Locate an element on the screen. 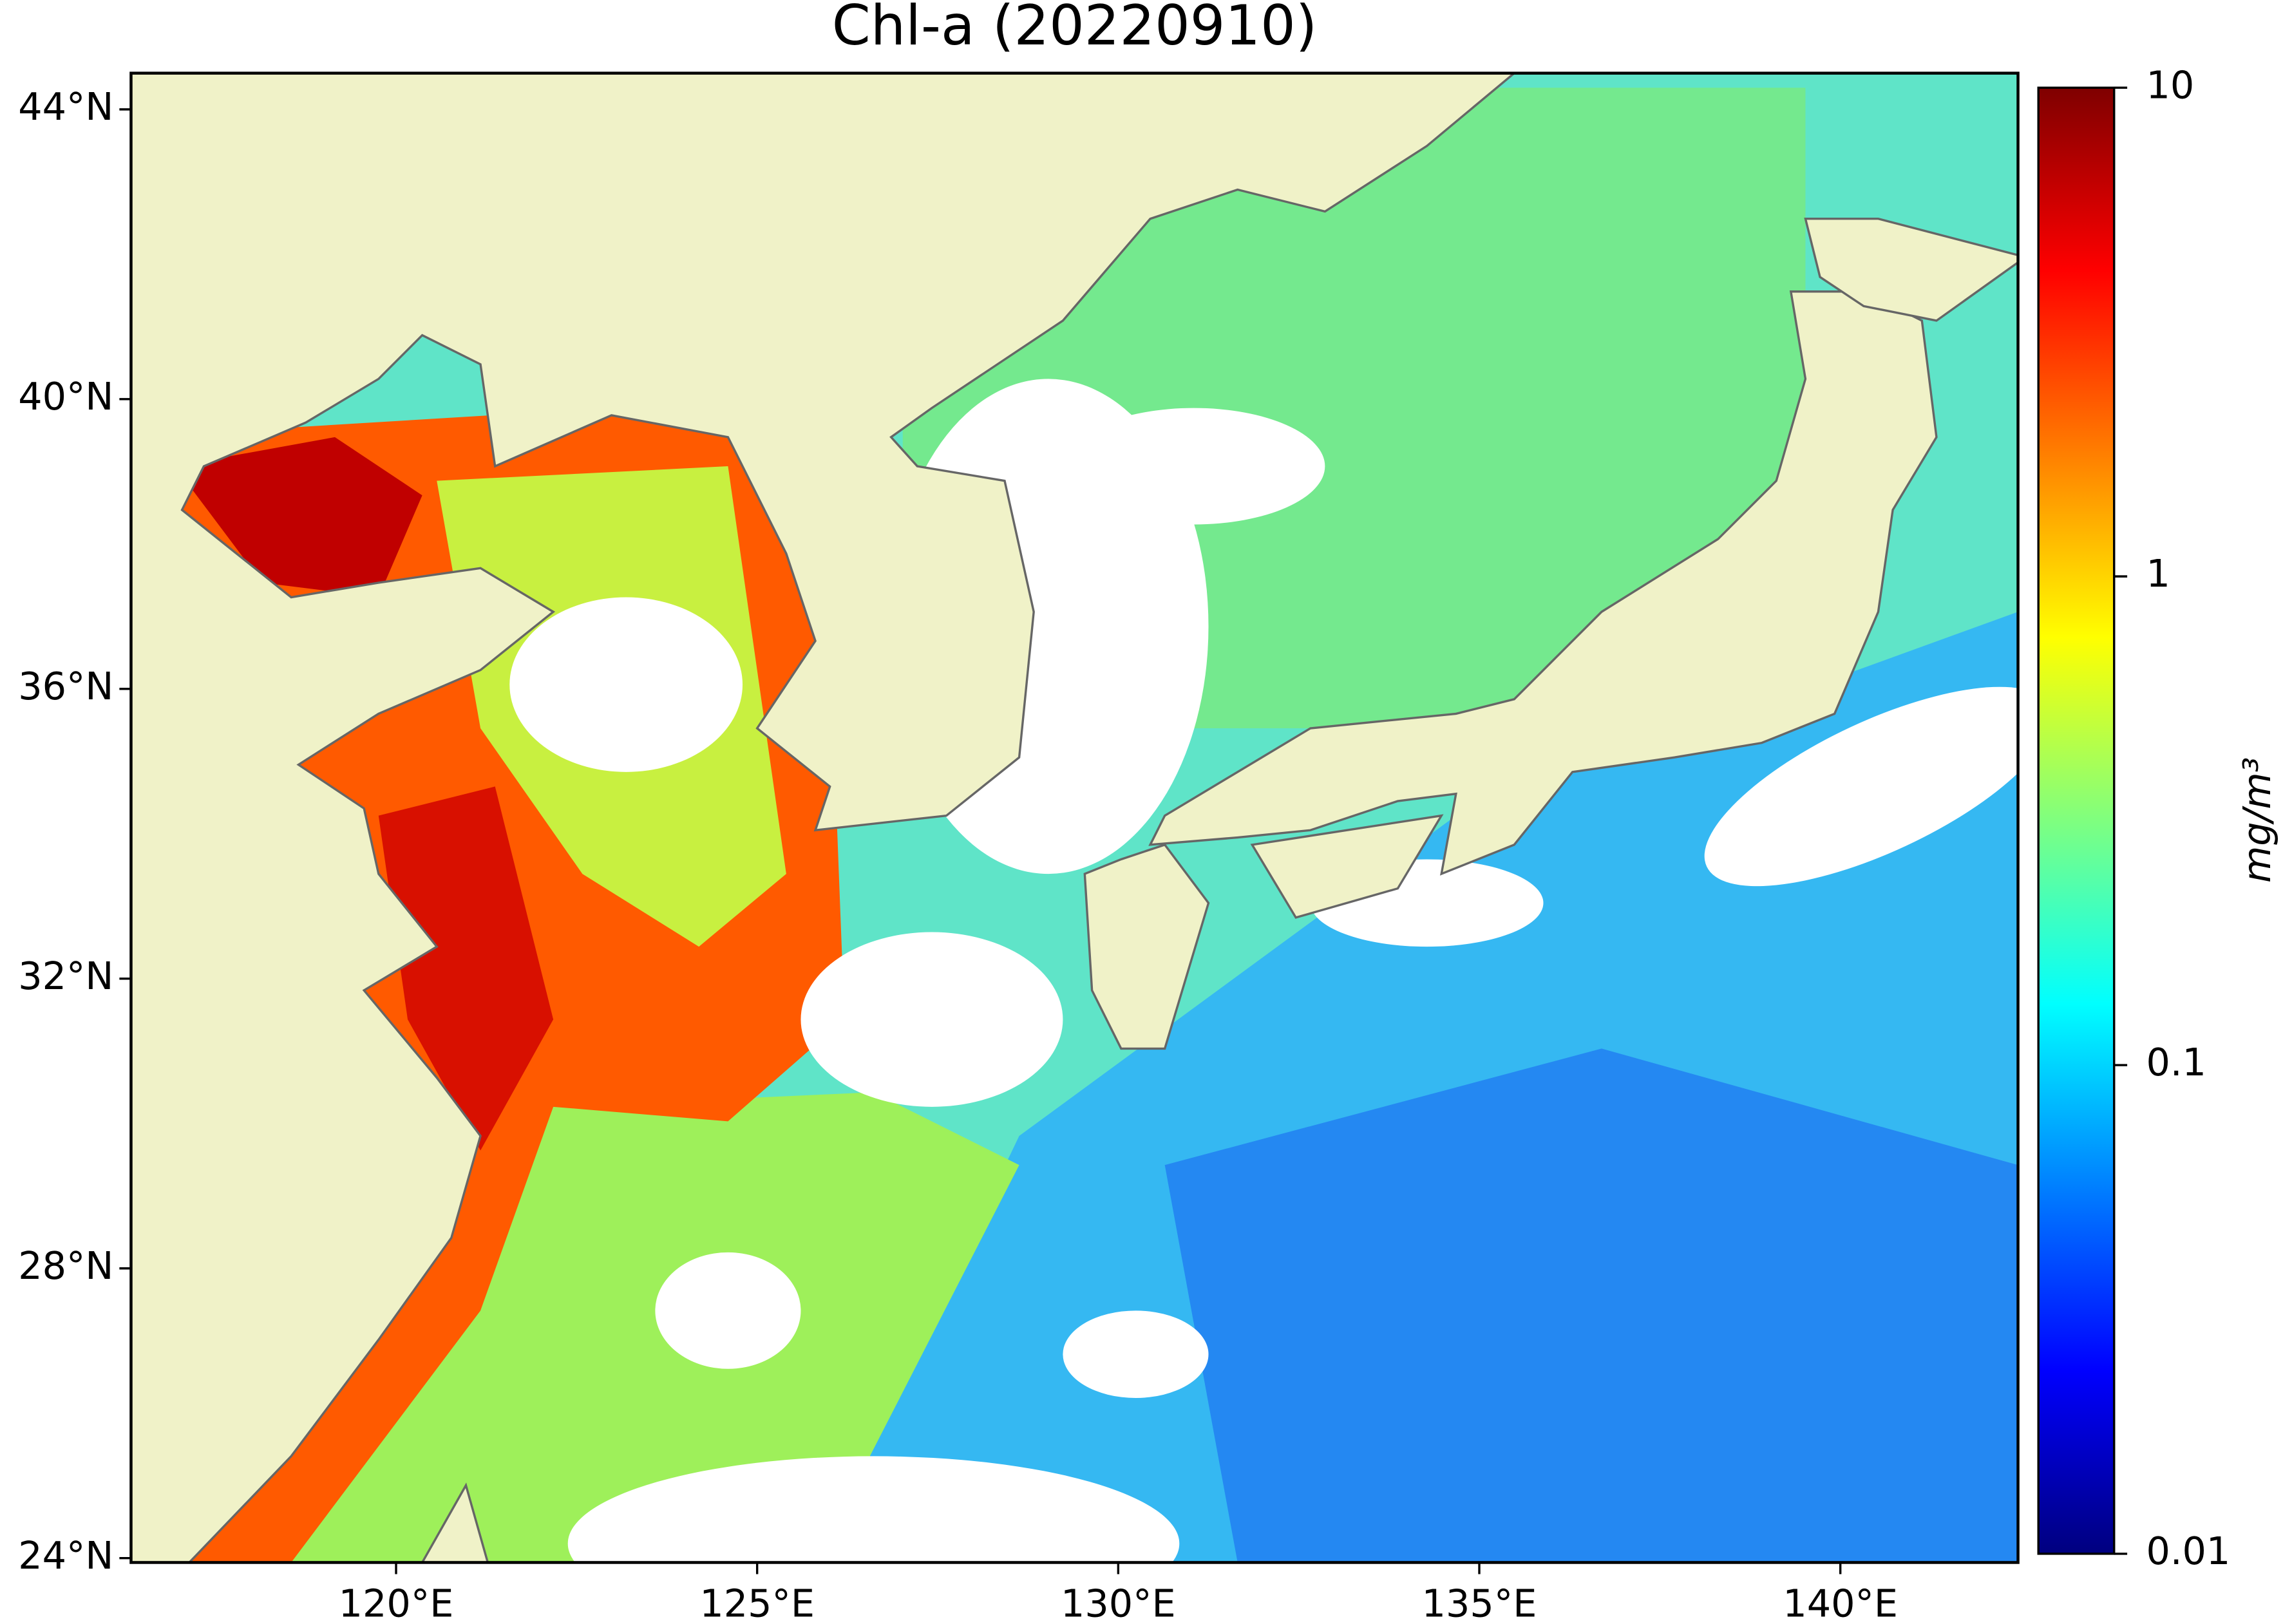 This screenshot has height=1624, width=2283. x-tick-label: 125°E is located at coordinates (757, 1603).